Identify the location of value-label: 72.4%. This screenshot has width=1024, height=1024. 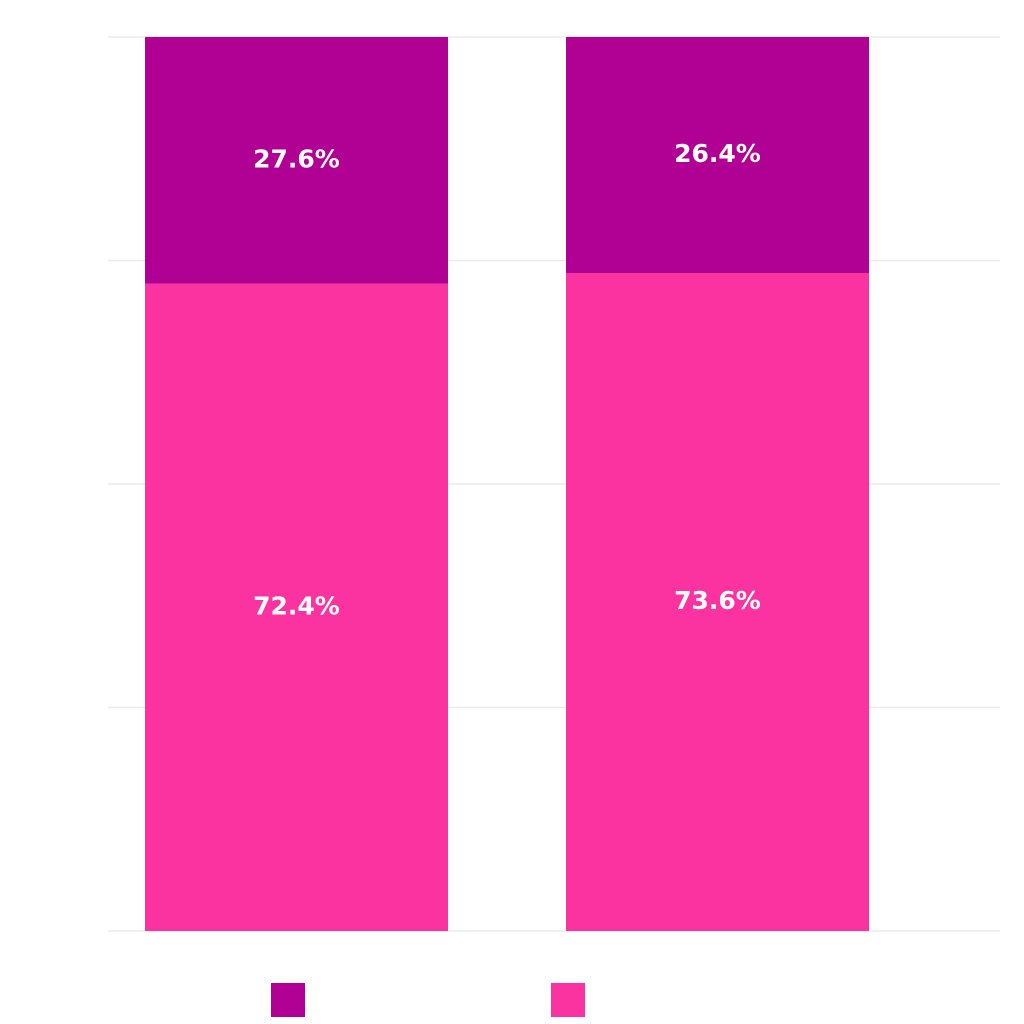
(296, 605).